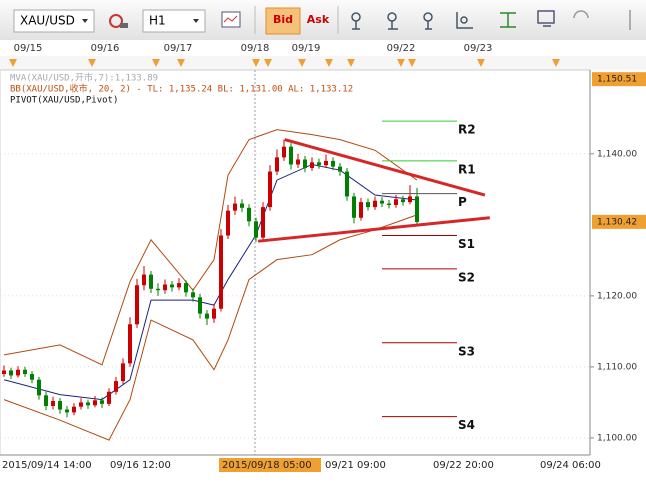 This screenshot has width=646, height=484. Describe the element at coordinates (28, 48) in the screenshot. I see `date-label: 09/15` at that location.